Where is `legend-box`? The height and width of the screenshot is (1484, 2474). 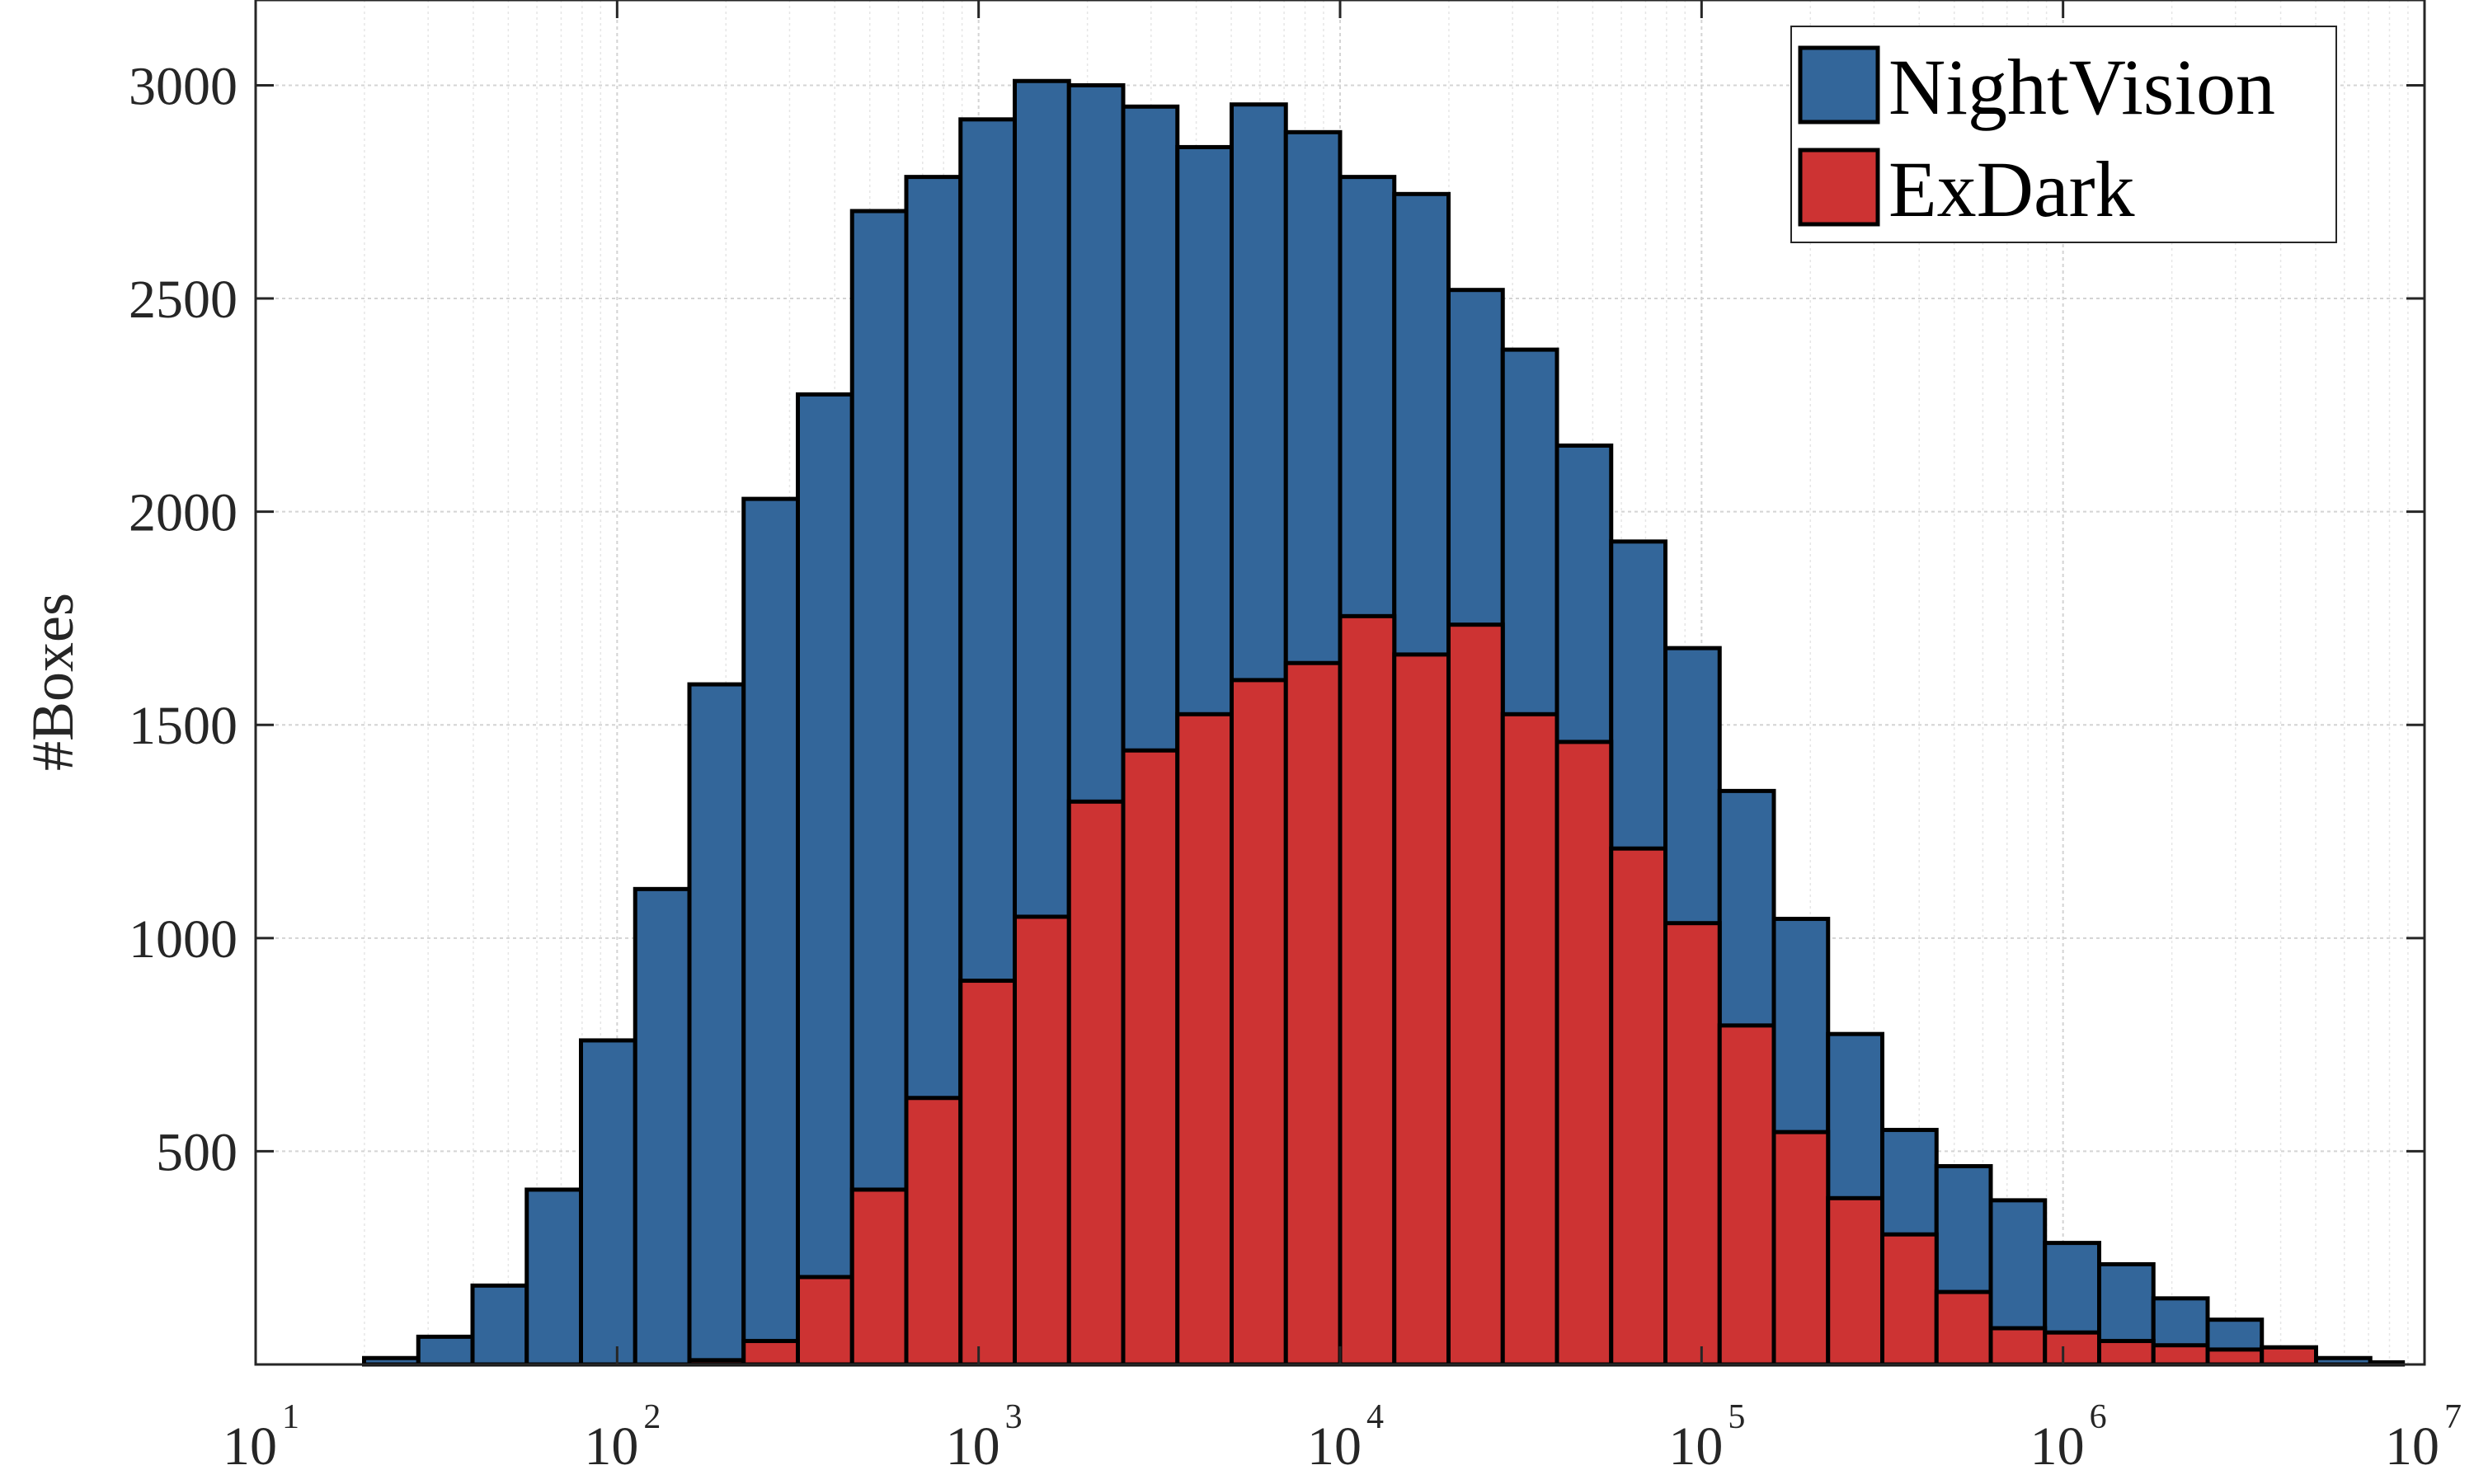
legend-box is located at coordinates (2063, 134).